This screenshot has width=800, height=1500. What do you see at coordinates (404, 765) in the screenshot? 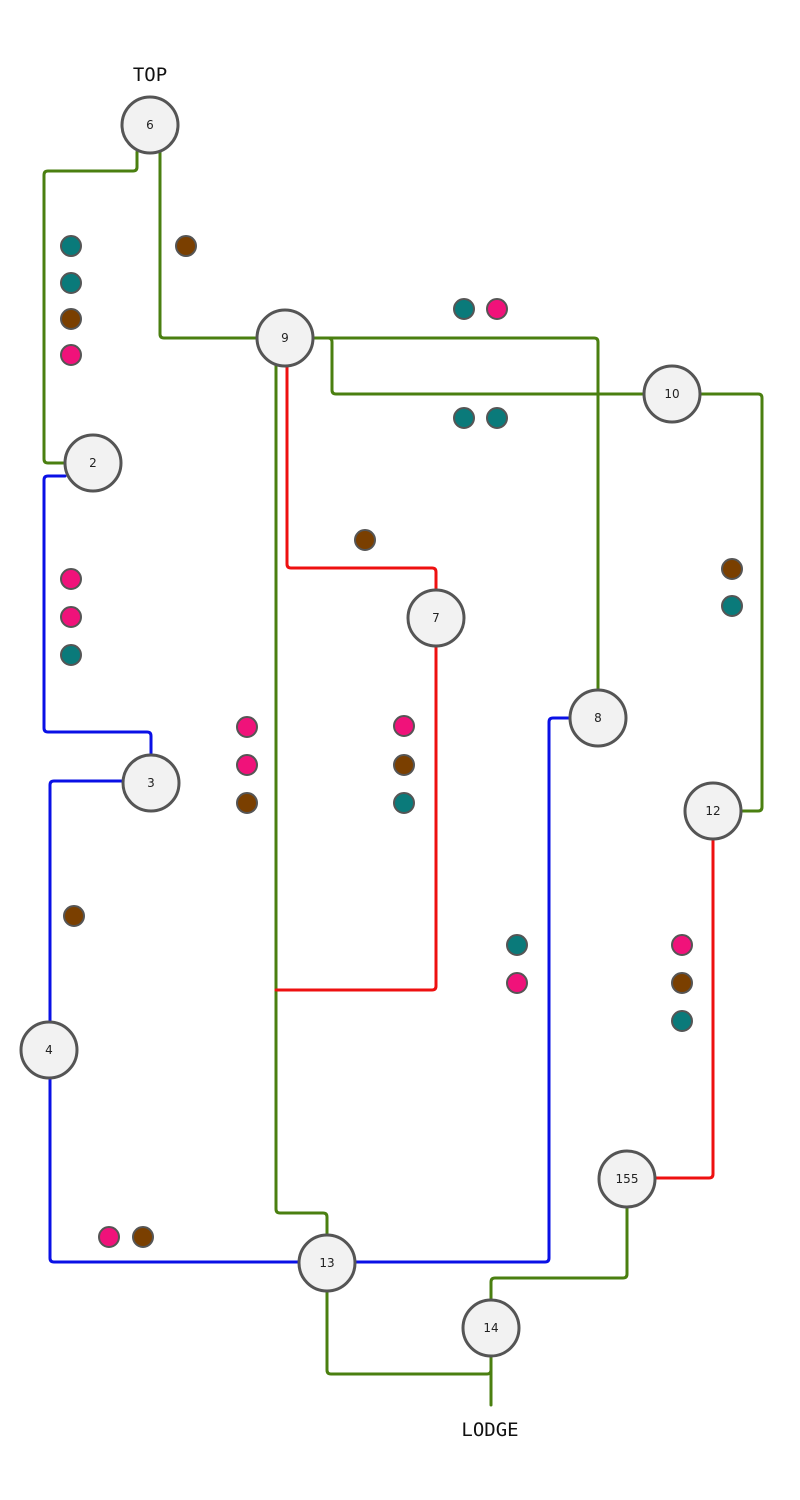
I see `marker-brown-7-junction` at bounding box center [404, 765].